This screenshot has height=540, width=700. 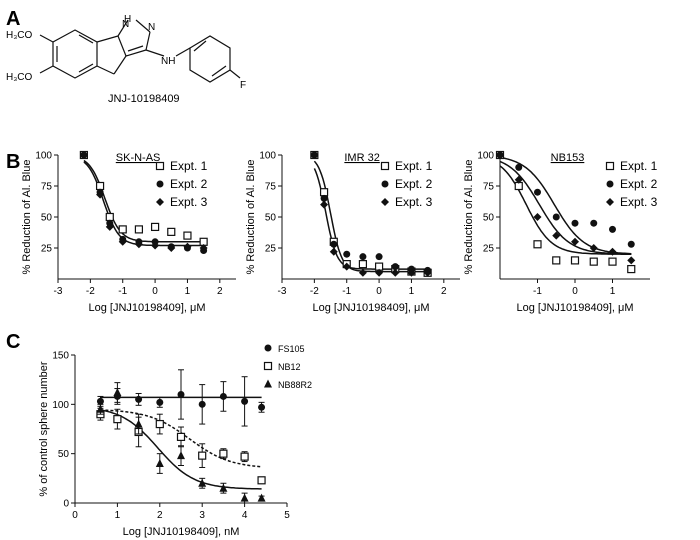 What do you see at coordinates (86, 68) in the screenshot?
I see `benzene-double-bond` at bounding box center [86, 68].